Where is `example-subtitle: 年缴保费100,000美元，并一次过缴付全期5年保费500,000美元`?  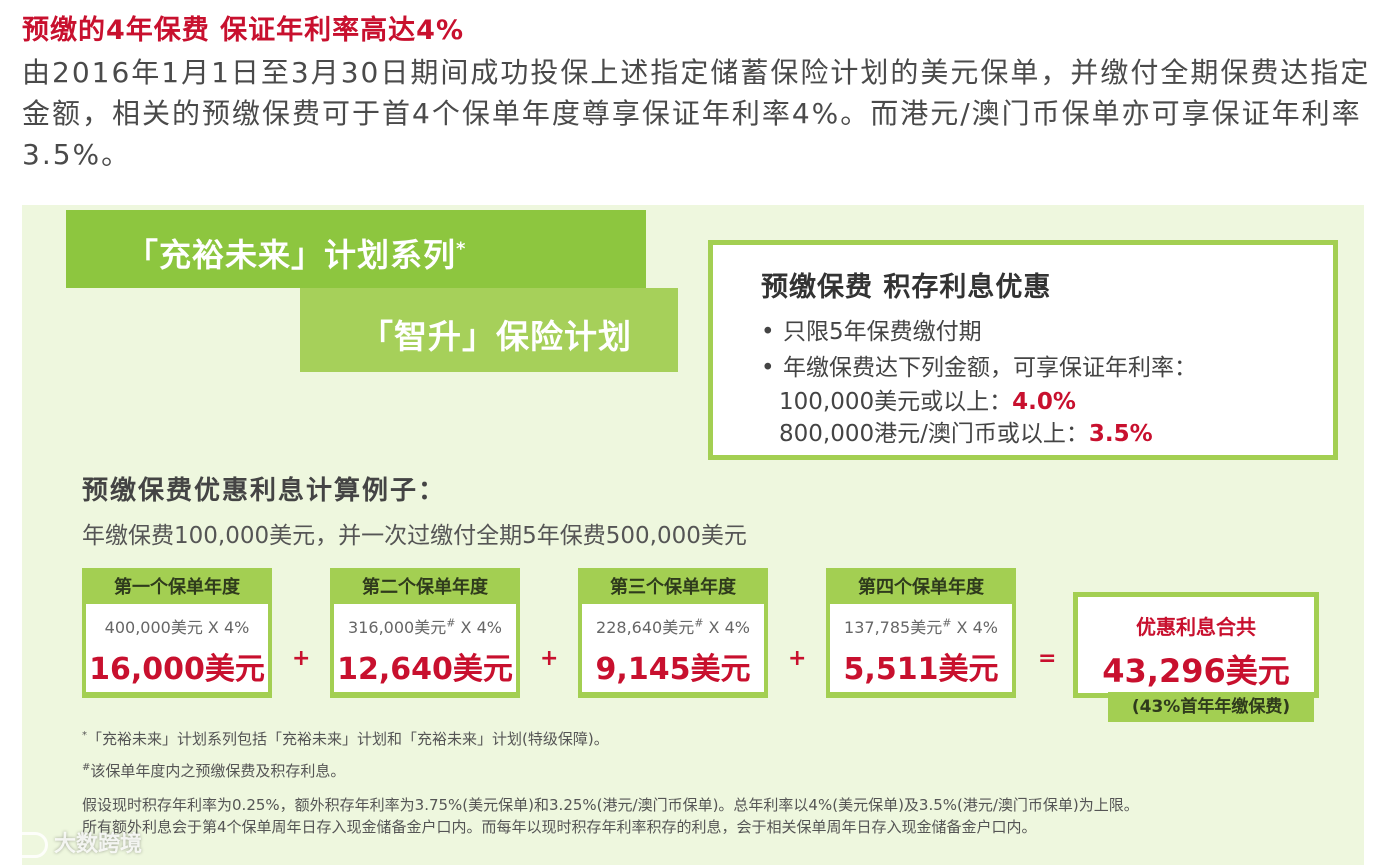 example-subtitle: 年缴保费100,000美元，并一次过缴付全期5年保费500,000美元 is located at coordinates (414, 536).